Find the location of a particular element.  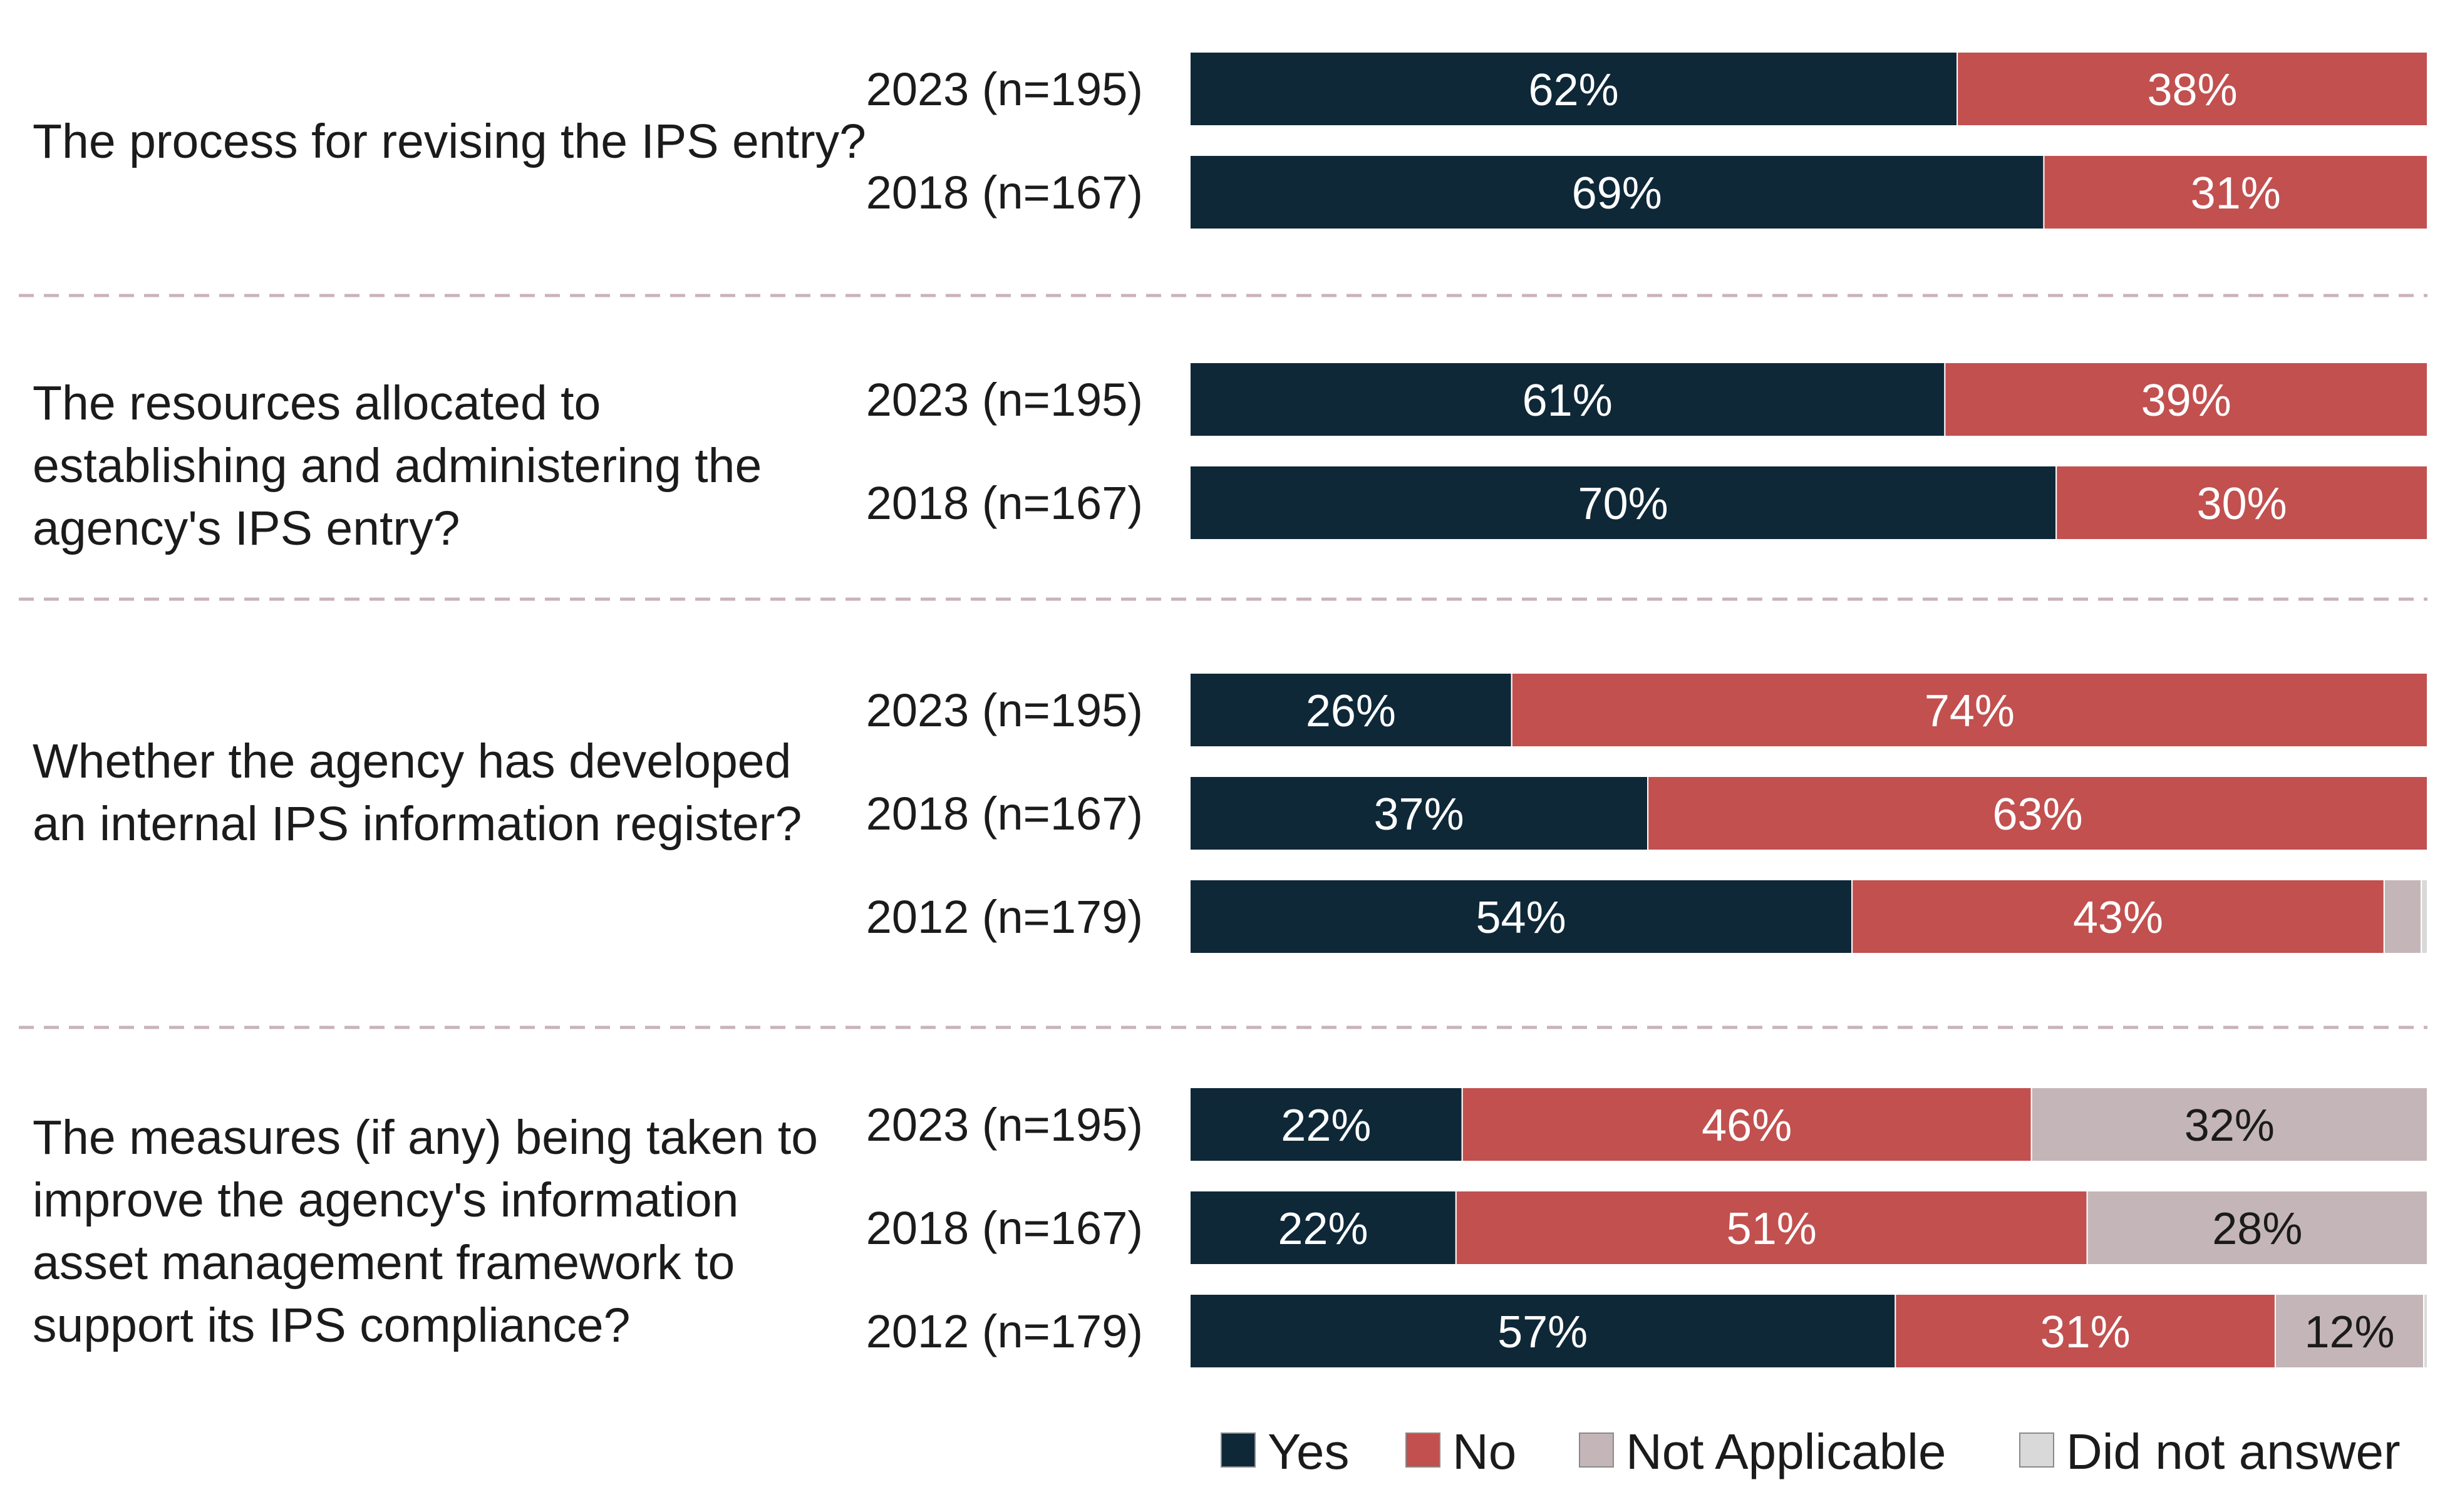

data-label: 63% is located at coordinates (2038, 815).